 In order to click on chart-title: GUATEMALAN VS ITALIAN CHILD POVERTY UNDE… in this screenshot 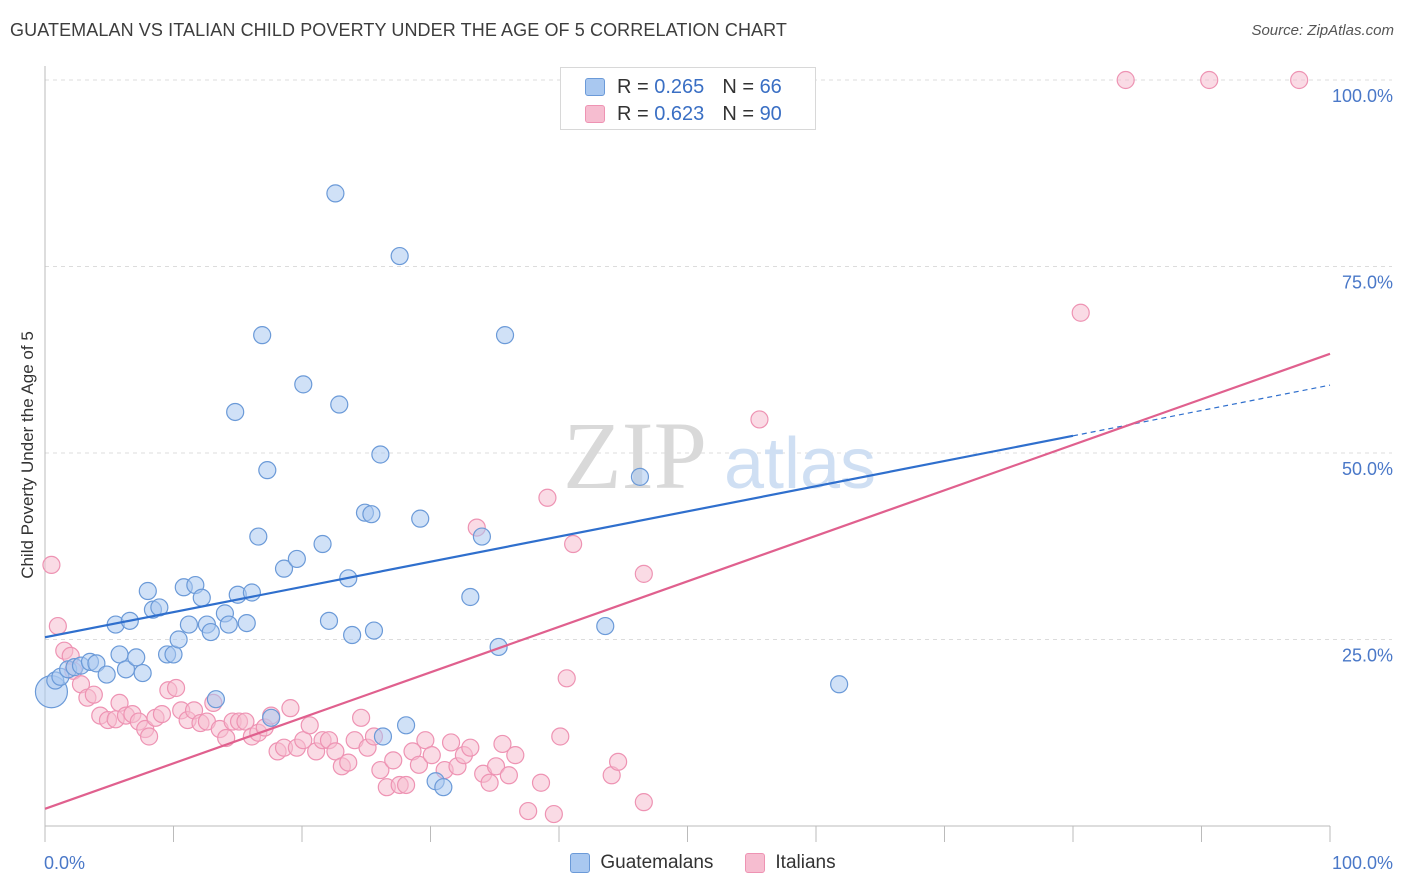, I will do `click(399, 30)`.